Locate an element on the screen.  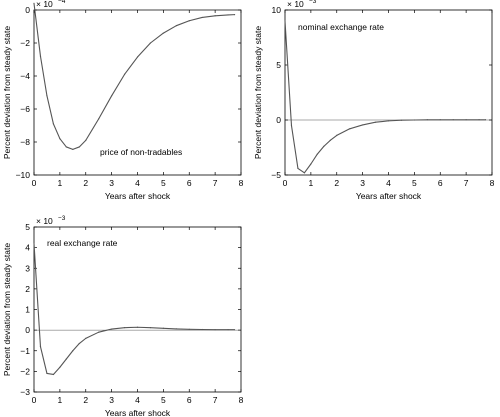
y-axis-label: Percent deviation from steady state is located at coordinates (7, 93).